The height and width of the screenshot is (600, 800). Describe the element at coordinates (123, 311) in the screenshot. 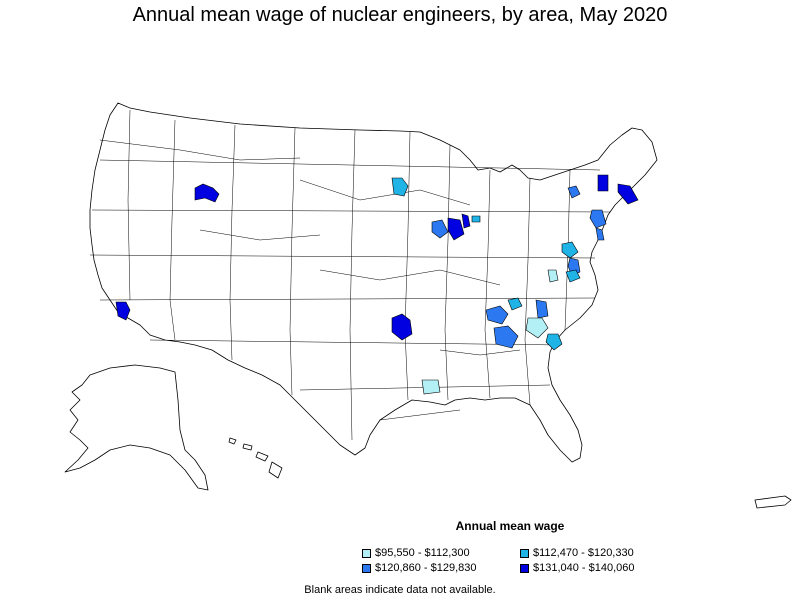

I see `area-los-angeles` at that location.